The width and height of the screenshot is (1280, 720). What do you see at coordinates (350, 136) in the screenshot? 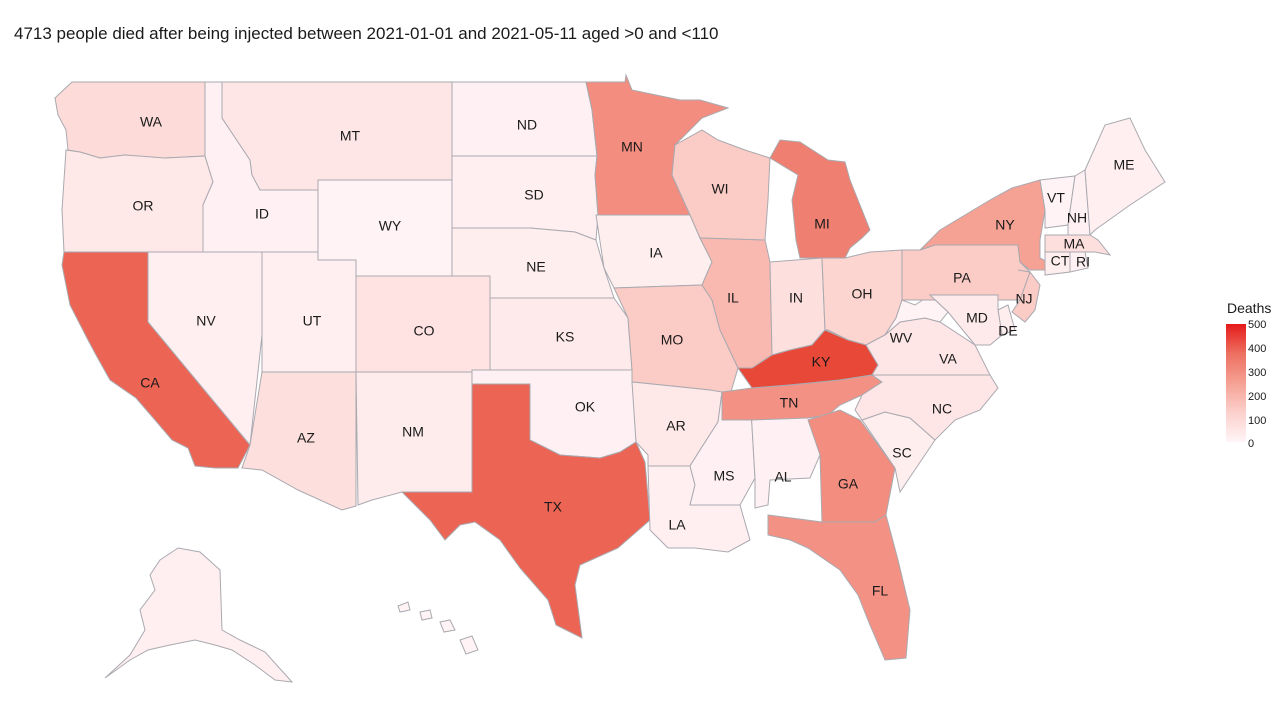
I see `state-label-mt: MT` at bounding box center [350, 136].